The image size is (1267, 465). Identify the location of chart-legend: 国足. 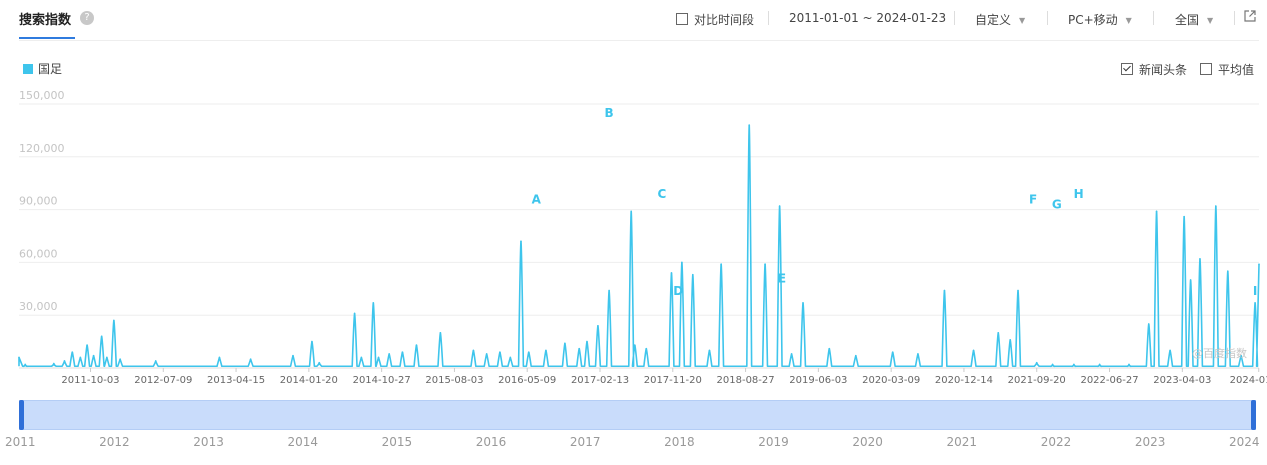
(42, 68).